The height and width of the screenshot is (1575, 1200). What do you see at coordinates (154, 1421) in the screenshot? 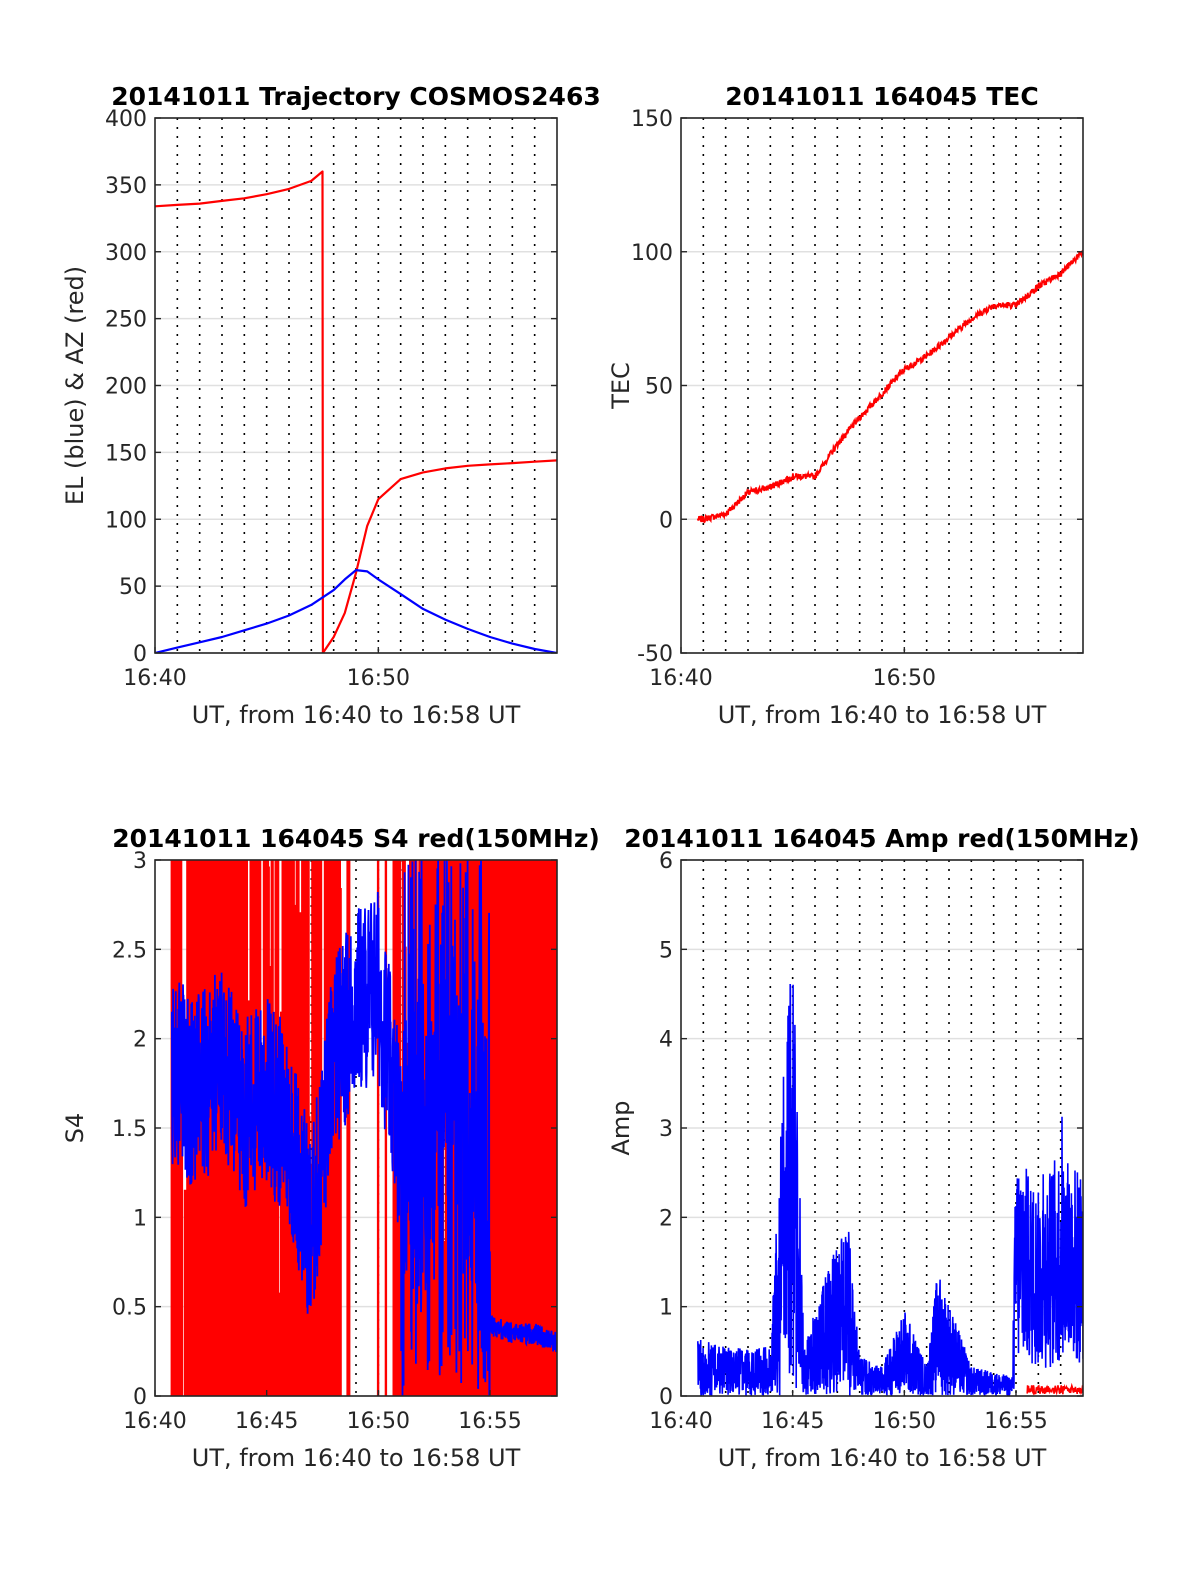
I see `s4-xtick-label: 16:40` at bounding box center [154, 1421].